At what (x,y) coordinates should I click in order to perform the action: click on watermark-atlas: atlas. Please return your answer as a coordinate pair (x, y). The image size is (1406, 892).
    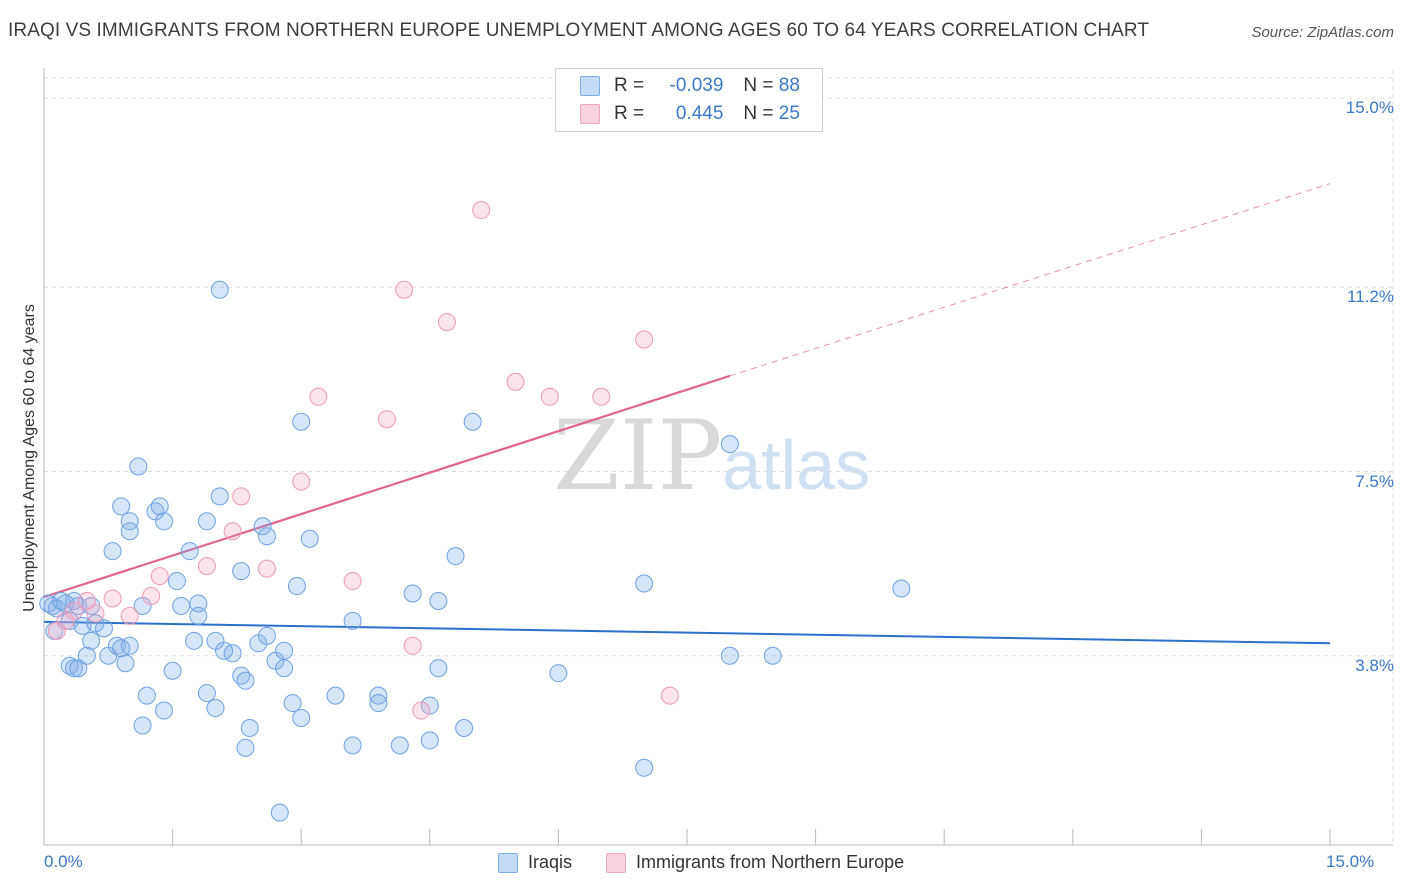
    Looking at the image, I should click on (796, 465).